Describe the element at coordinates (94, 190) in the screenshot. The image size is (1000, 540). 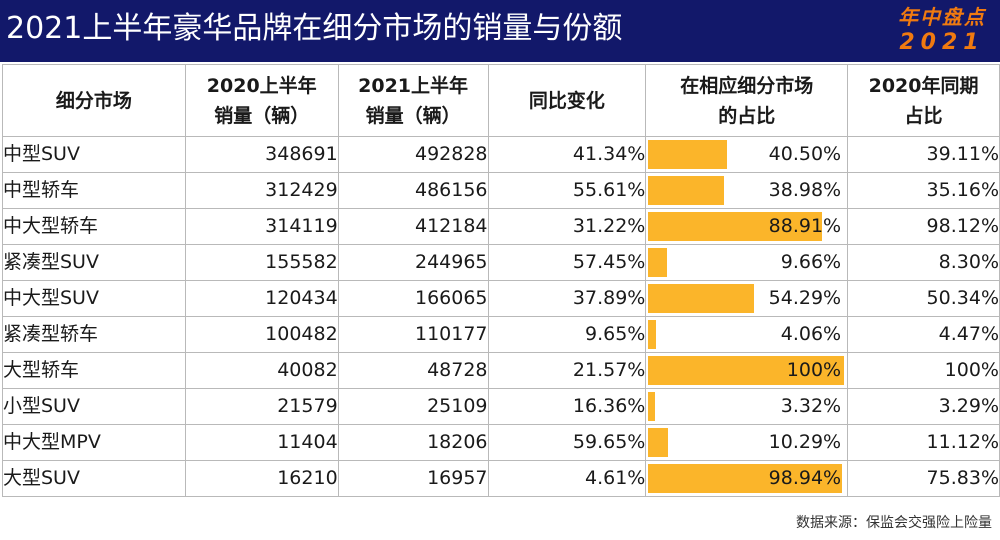
I see `segment-cell: 中型轿车` at that location.